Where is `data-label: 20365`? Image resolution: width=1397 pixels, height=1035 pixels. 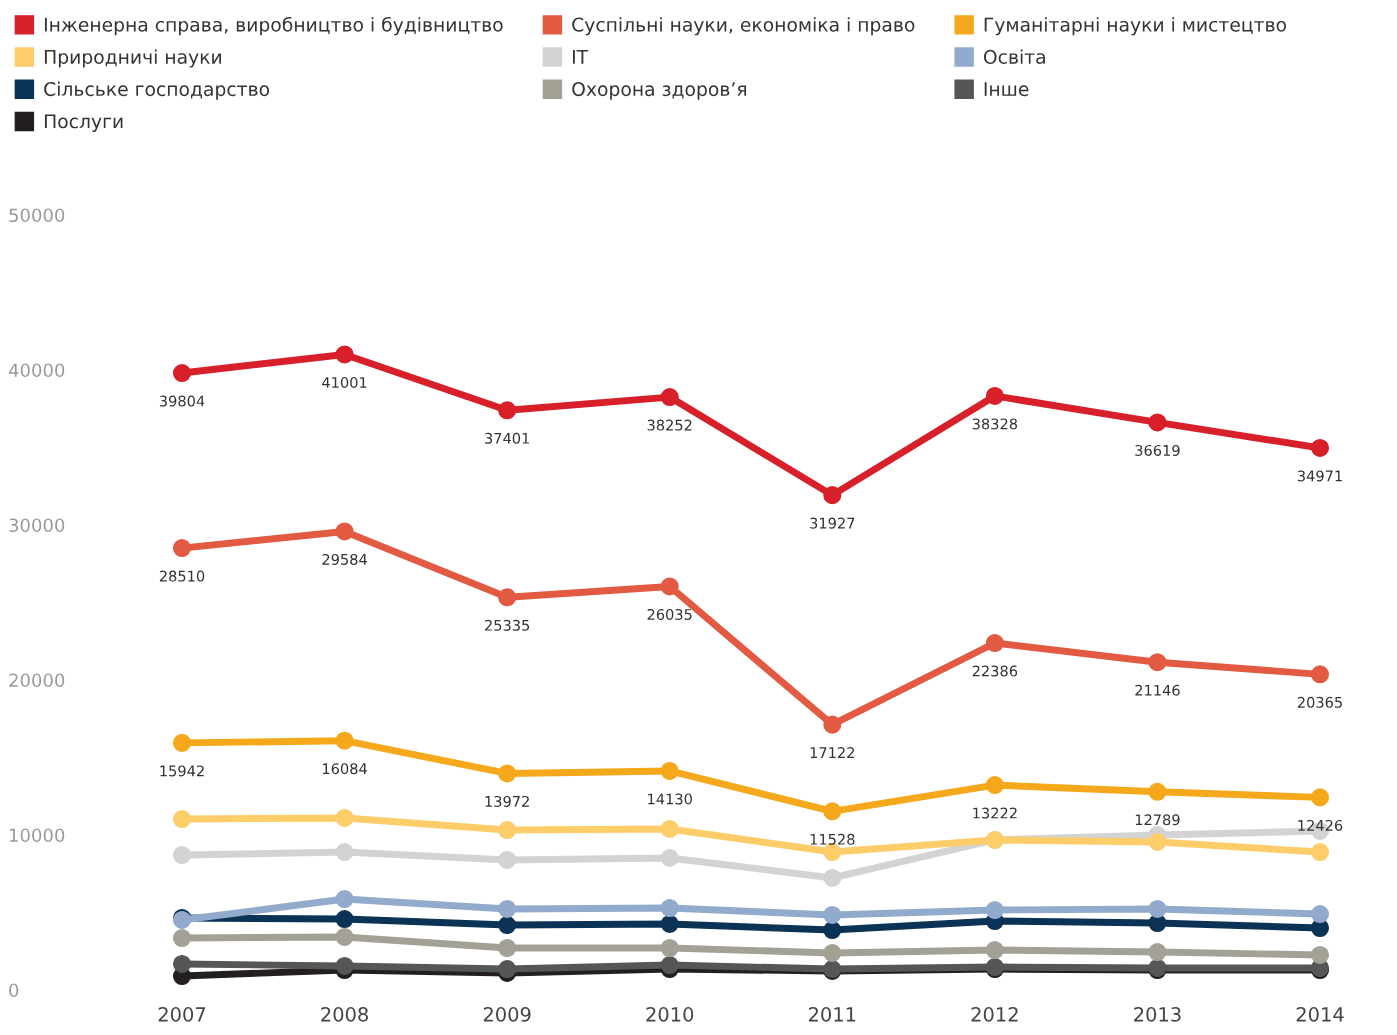
data-label: 20365 is located at coordinates (1319, 702).